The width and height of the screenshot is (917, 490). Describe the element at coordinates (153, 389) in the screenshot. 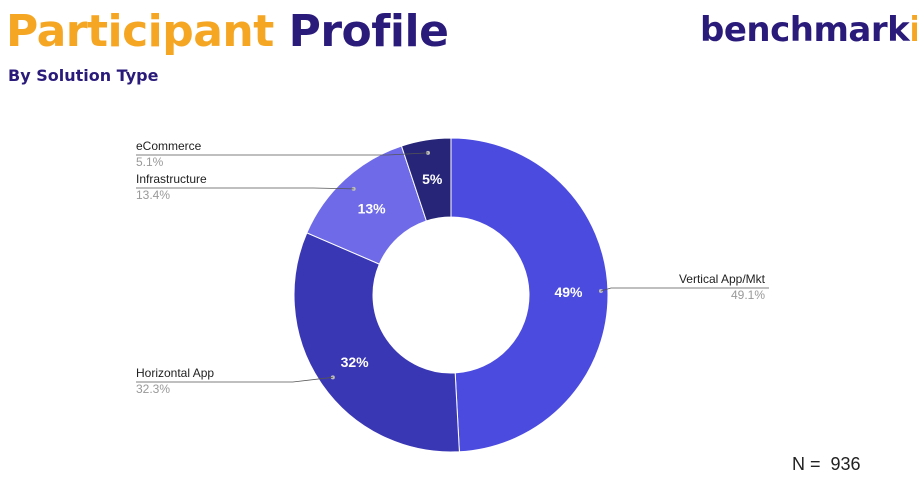

I see `callout-value-horizontal-app: 32.3%` at that location.